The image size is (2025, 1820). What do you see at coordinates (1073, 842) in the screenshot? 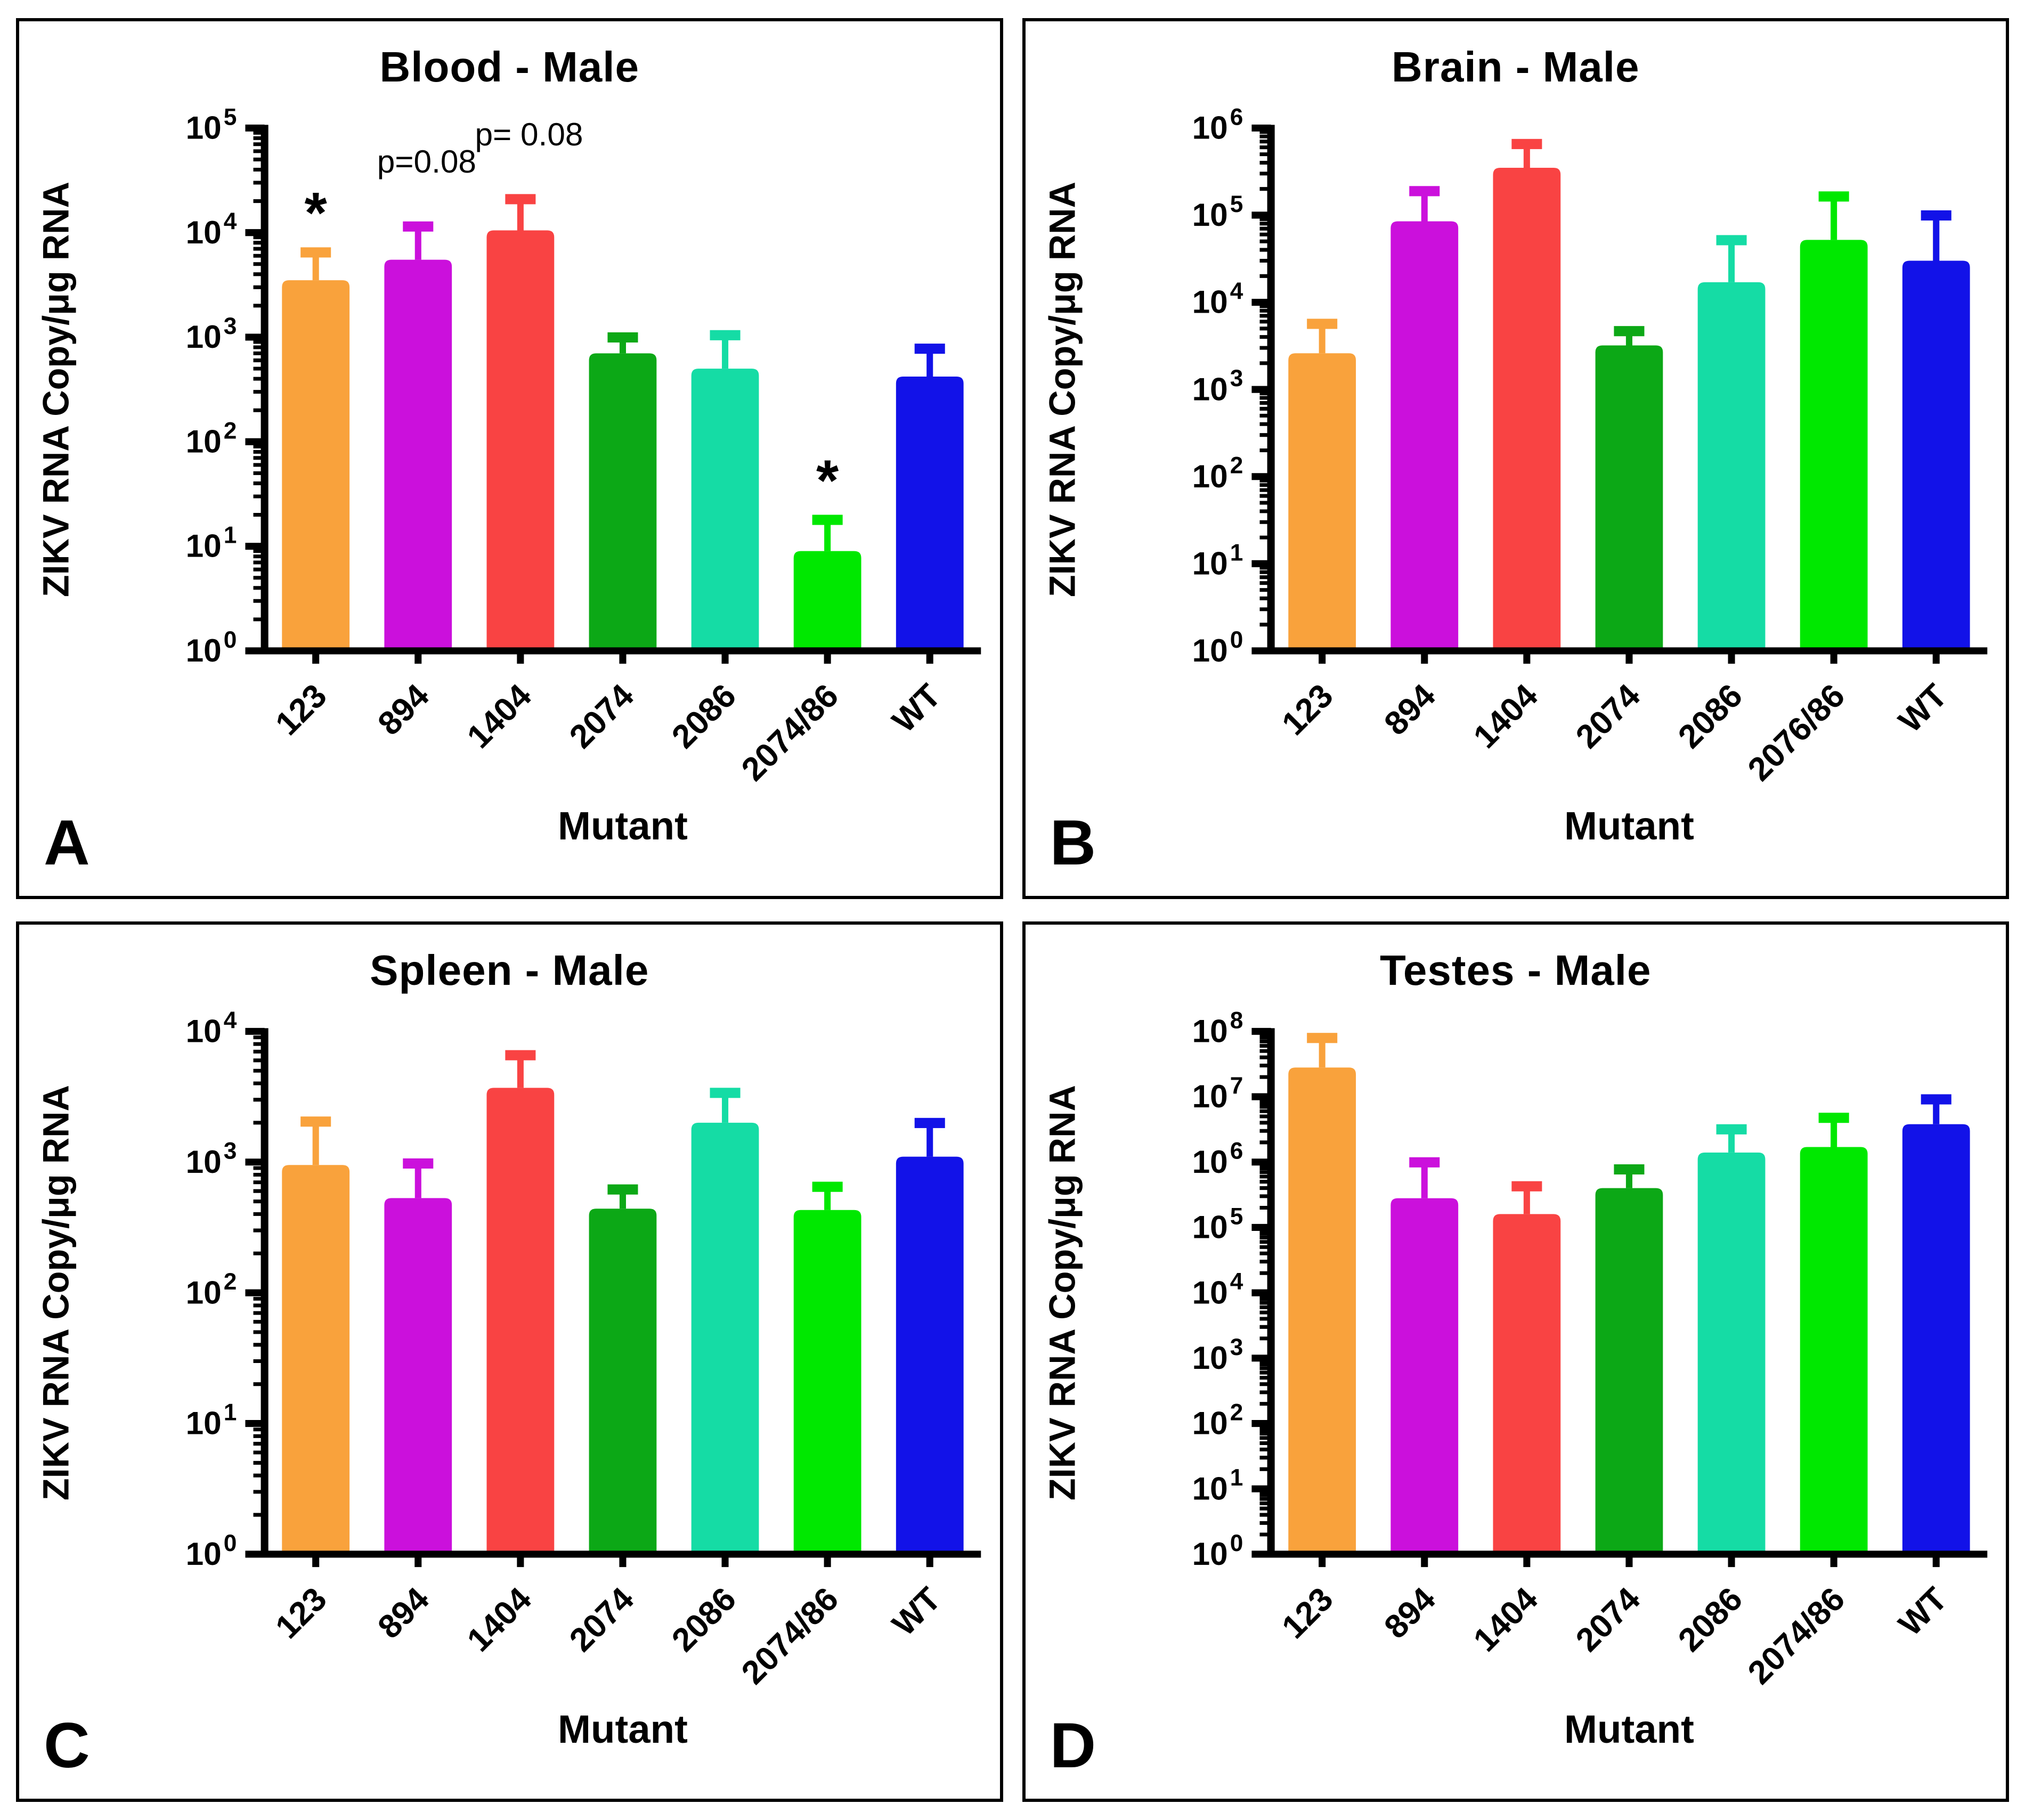
I see `panel-letter: B` at bounding box center [1073, 842].